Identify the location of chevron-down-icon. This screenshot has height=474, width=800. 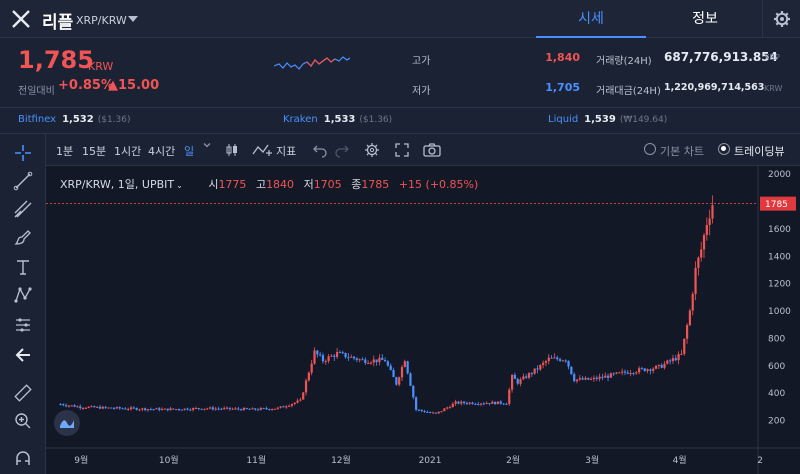
(133, 19).